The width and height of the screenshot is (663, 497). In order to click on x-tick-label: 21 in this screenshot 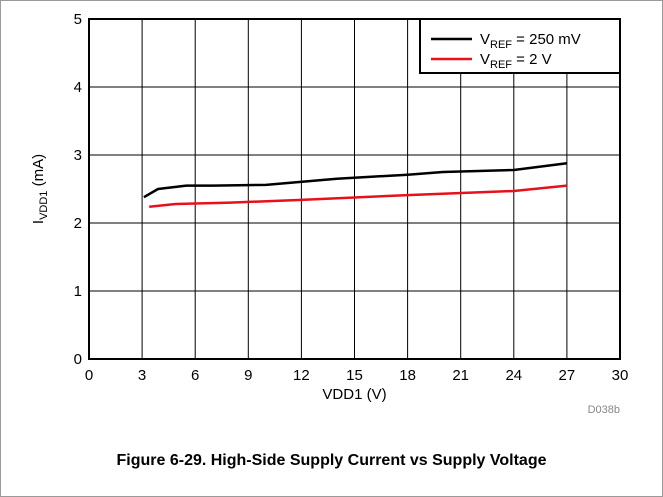, I will do `click(460, 375)`.